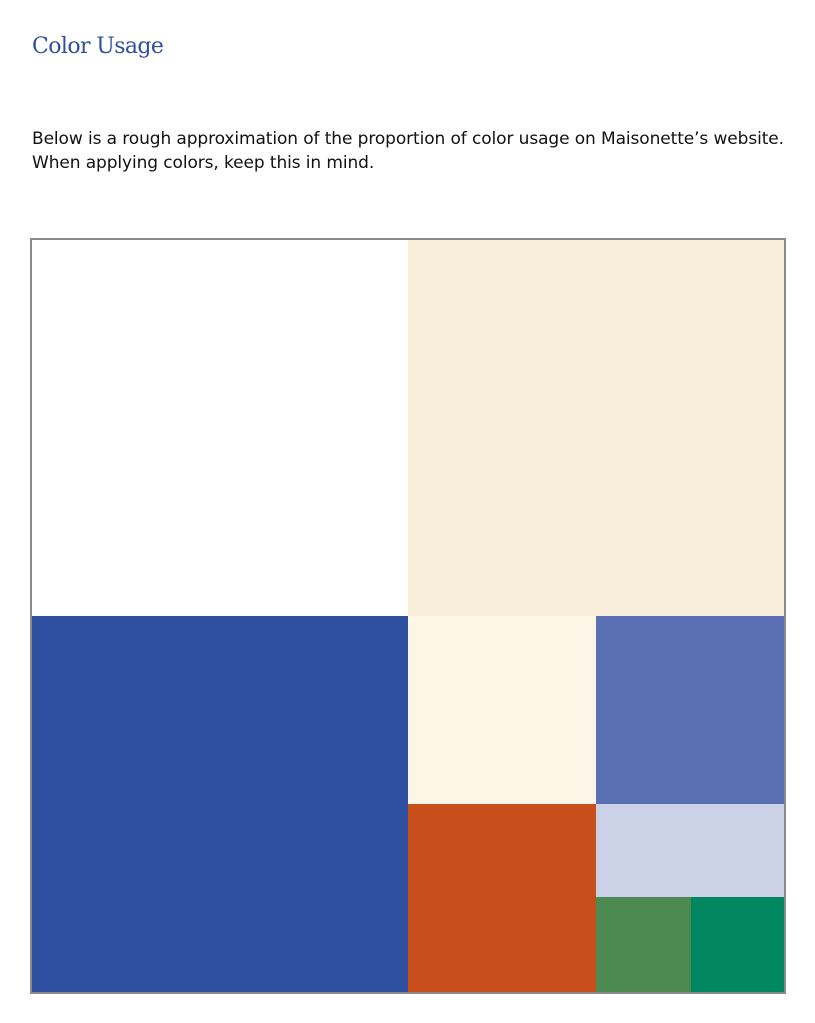  What do you see at coordinates (98, 46) in the screenshot?
I see `page-title: Color Usage` at bounding box center [98, 46].